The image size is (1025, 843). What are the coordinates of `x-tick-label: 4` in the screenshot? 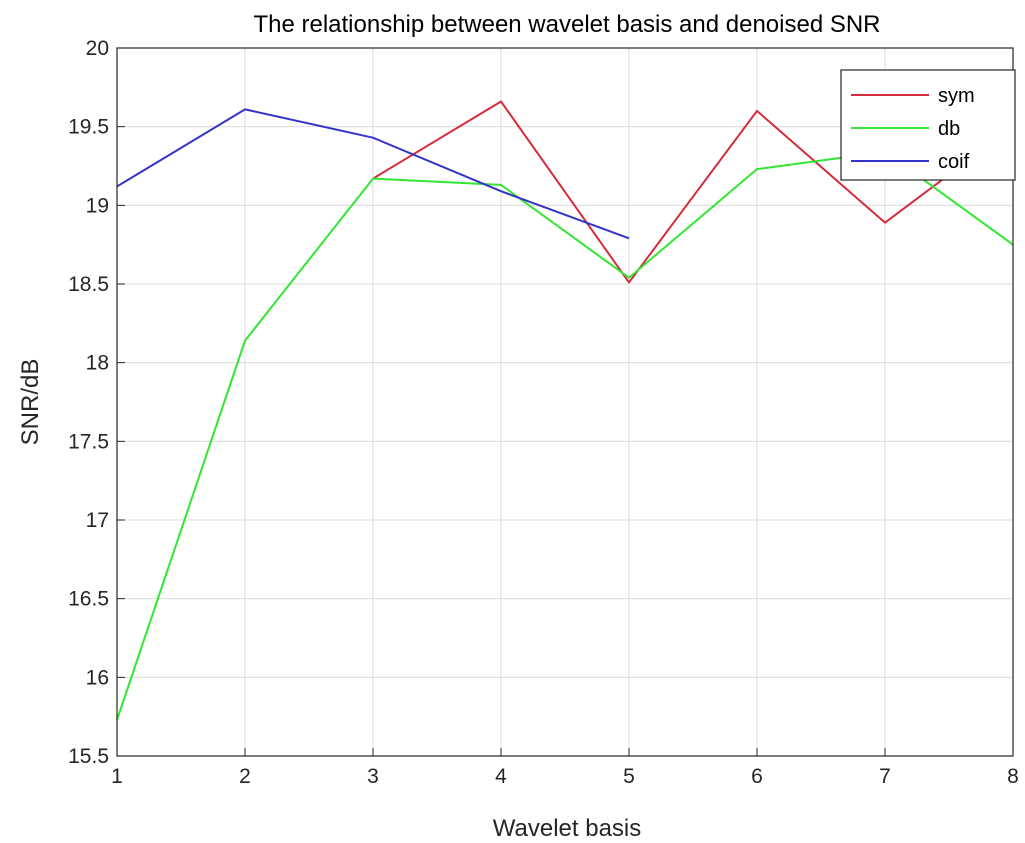 It's located at (501, 776).